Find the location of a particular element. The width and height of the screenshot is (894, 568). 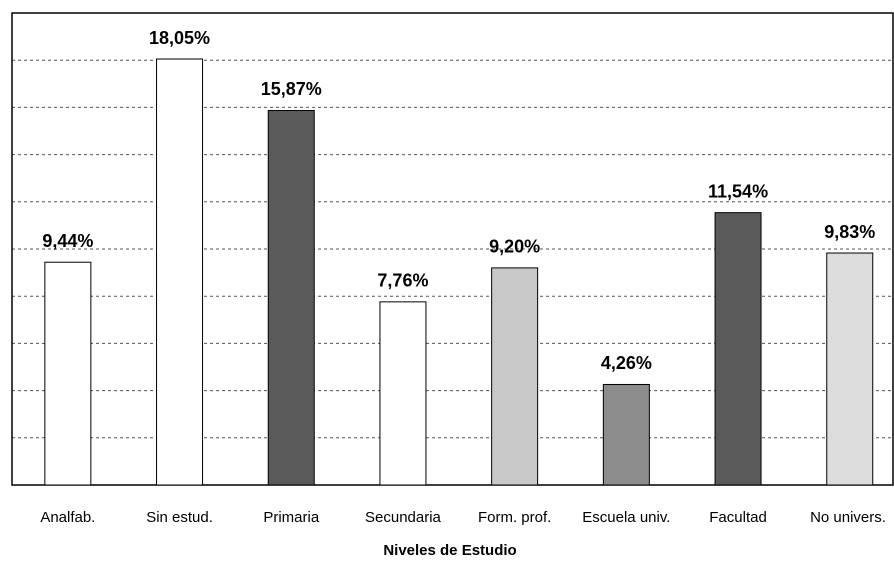

value-label: 7,76% is located at coordinates (402, 281).